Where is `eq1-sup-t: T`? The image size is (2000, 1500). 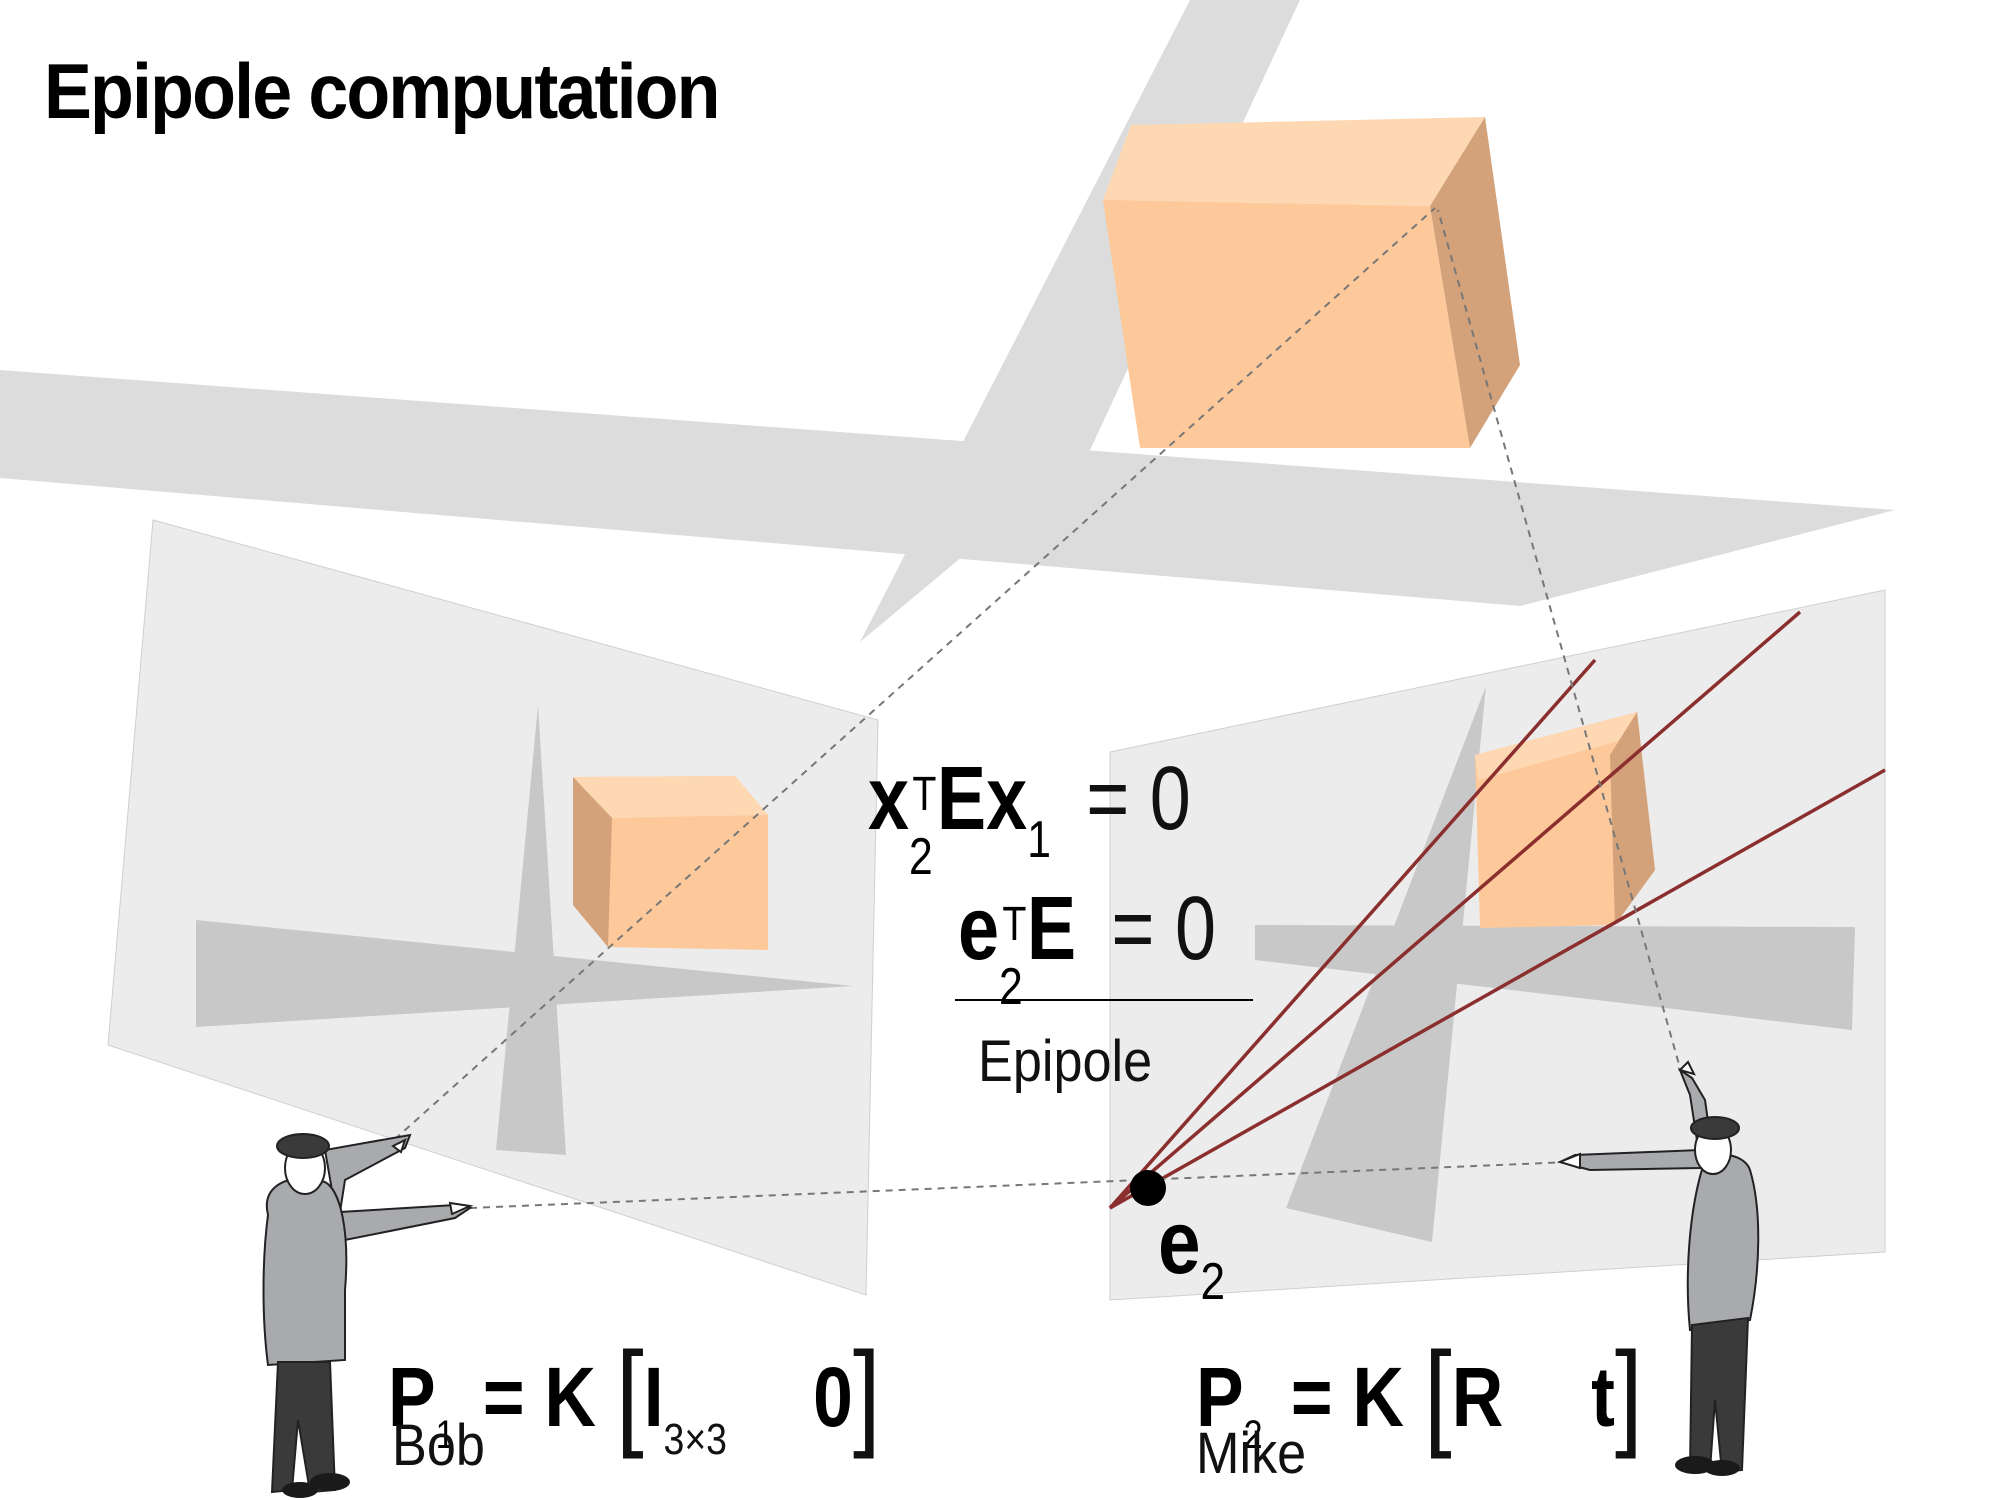 eq1-sup-t: T is located at coordinates (924, 794).